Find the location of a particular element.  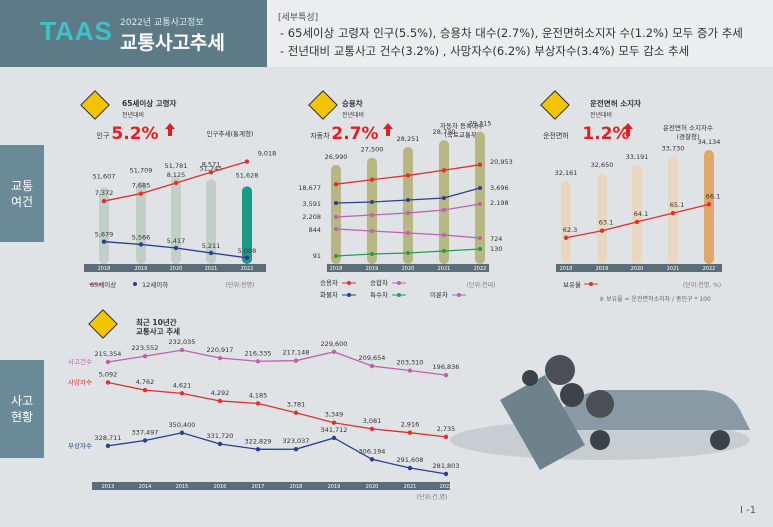

rate-label: 62.3 is located at coordinates (570, 230).